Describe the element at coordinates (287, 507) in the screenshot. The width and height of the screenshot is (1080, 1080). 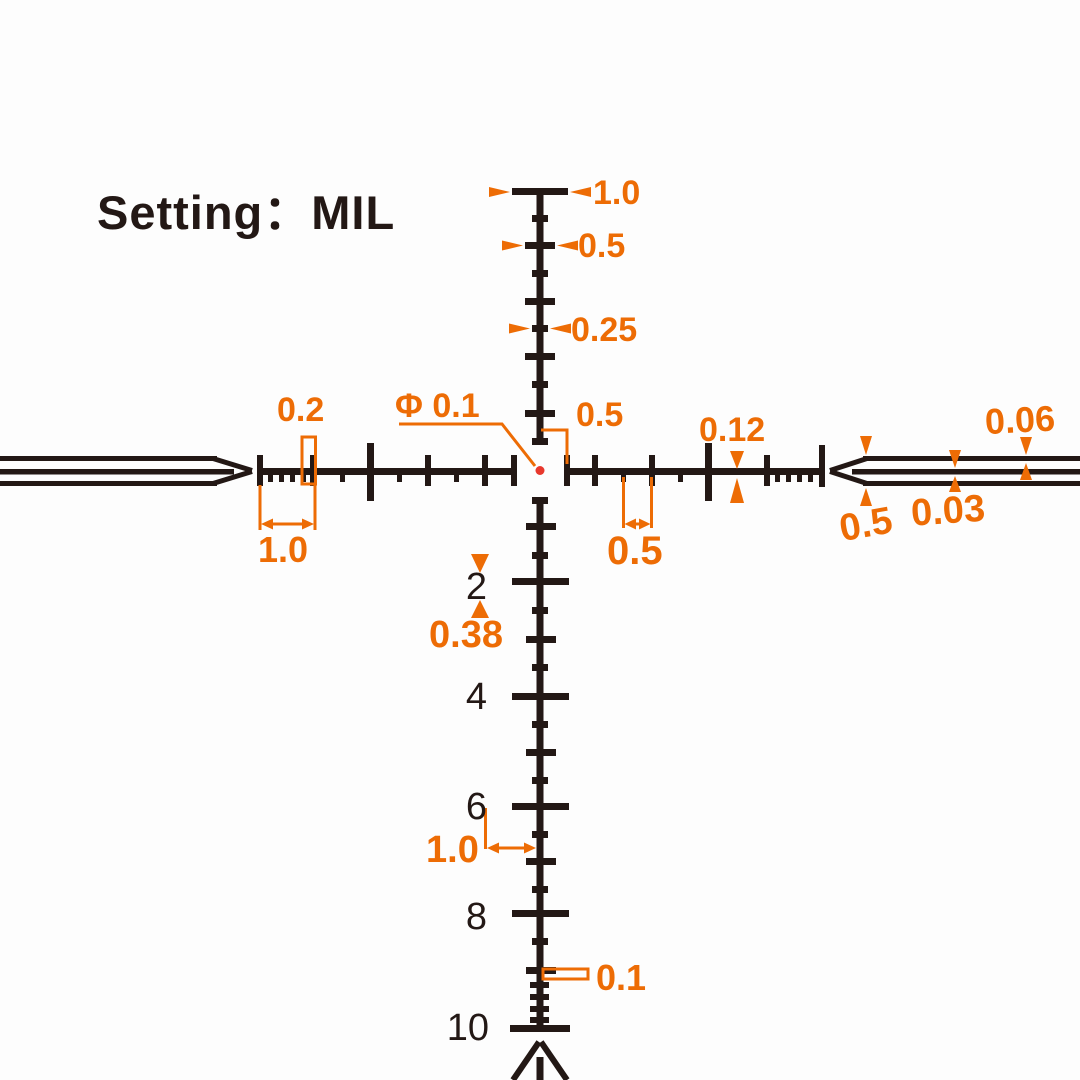
I see `left-mil-bracket` at that location.